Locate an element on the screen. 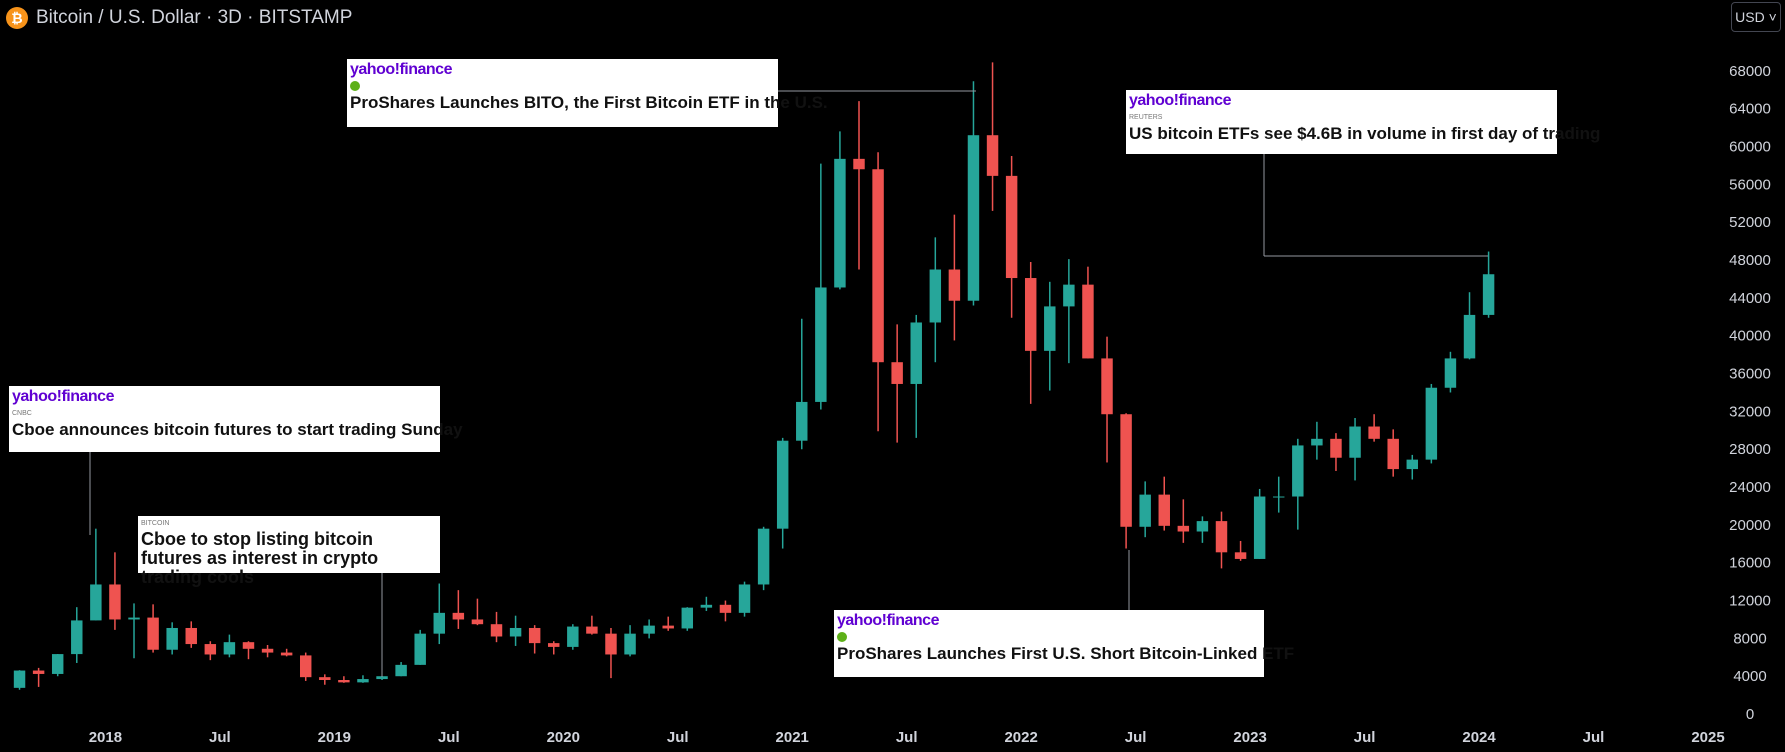 Image resolution: width=1785 pixels, height=752 pixels. y-tick-label: 48000 is located at coordinates (1750, 260).